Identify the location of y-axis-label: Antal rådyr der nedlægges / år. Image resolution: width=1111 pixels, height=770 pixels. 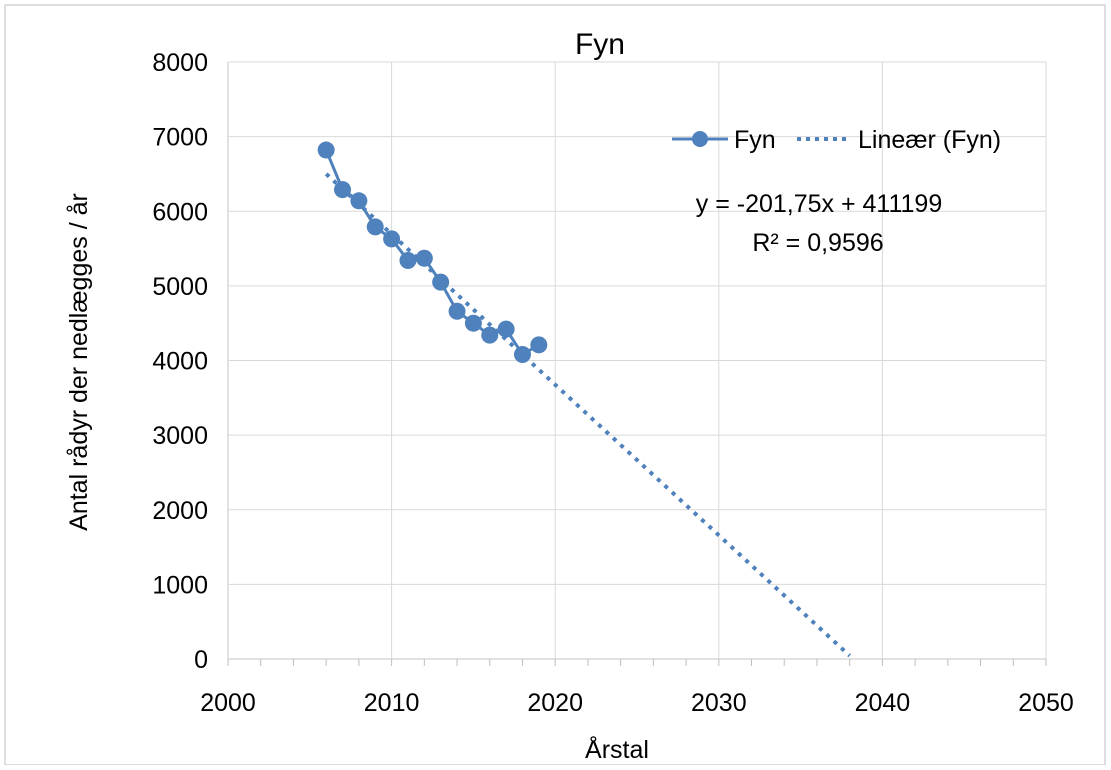
(79, 362).